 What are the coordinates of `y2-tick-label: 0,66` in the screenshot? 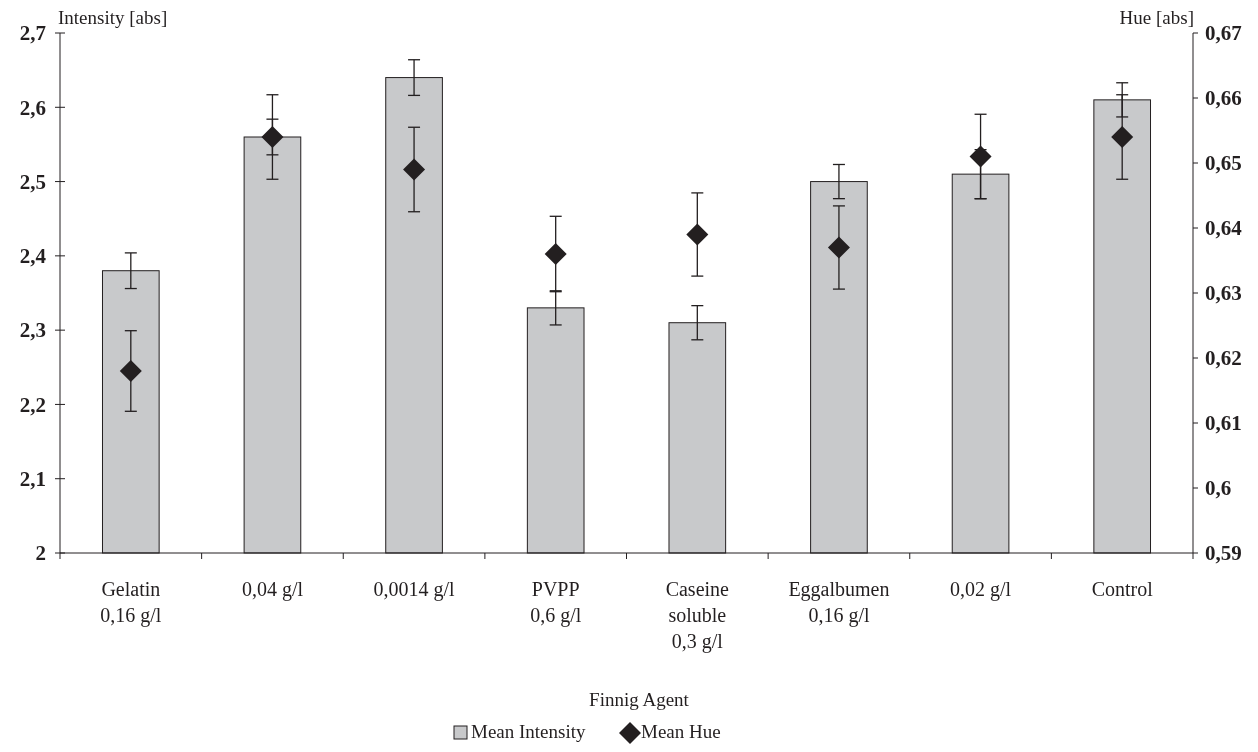 It's located at (1223, 98).